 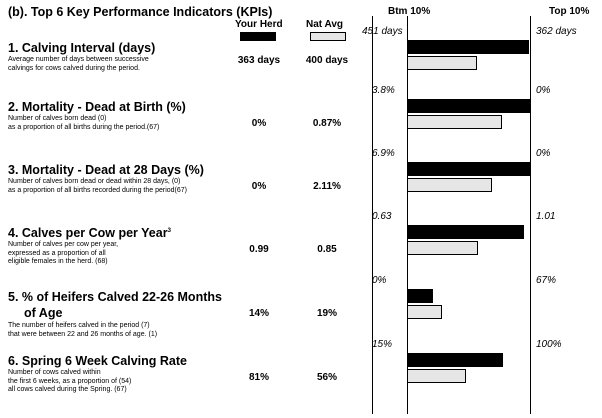 I want to click on kpi-title: 6. Spring 6 Week Calving Rate, so click(x=97, y=361).